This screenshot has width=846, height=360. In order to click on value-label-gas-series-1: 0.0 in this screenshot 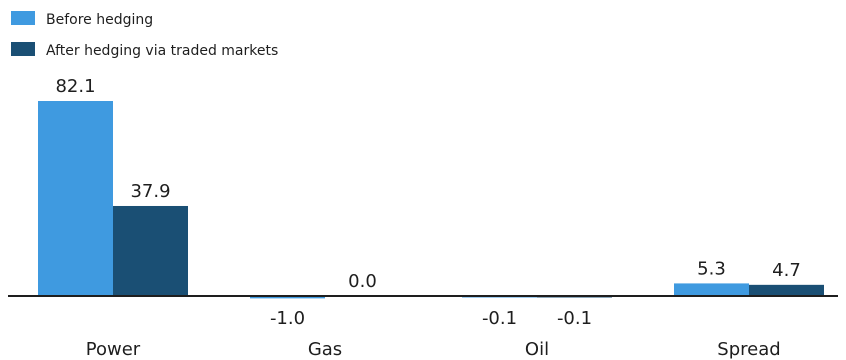, I will do `click(362, 281)`.